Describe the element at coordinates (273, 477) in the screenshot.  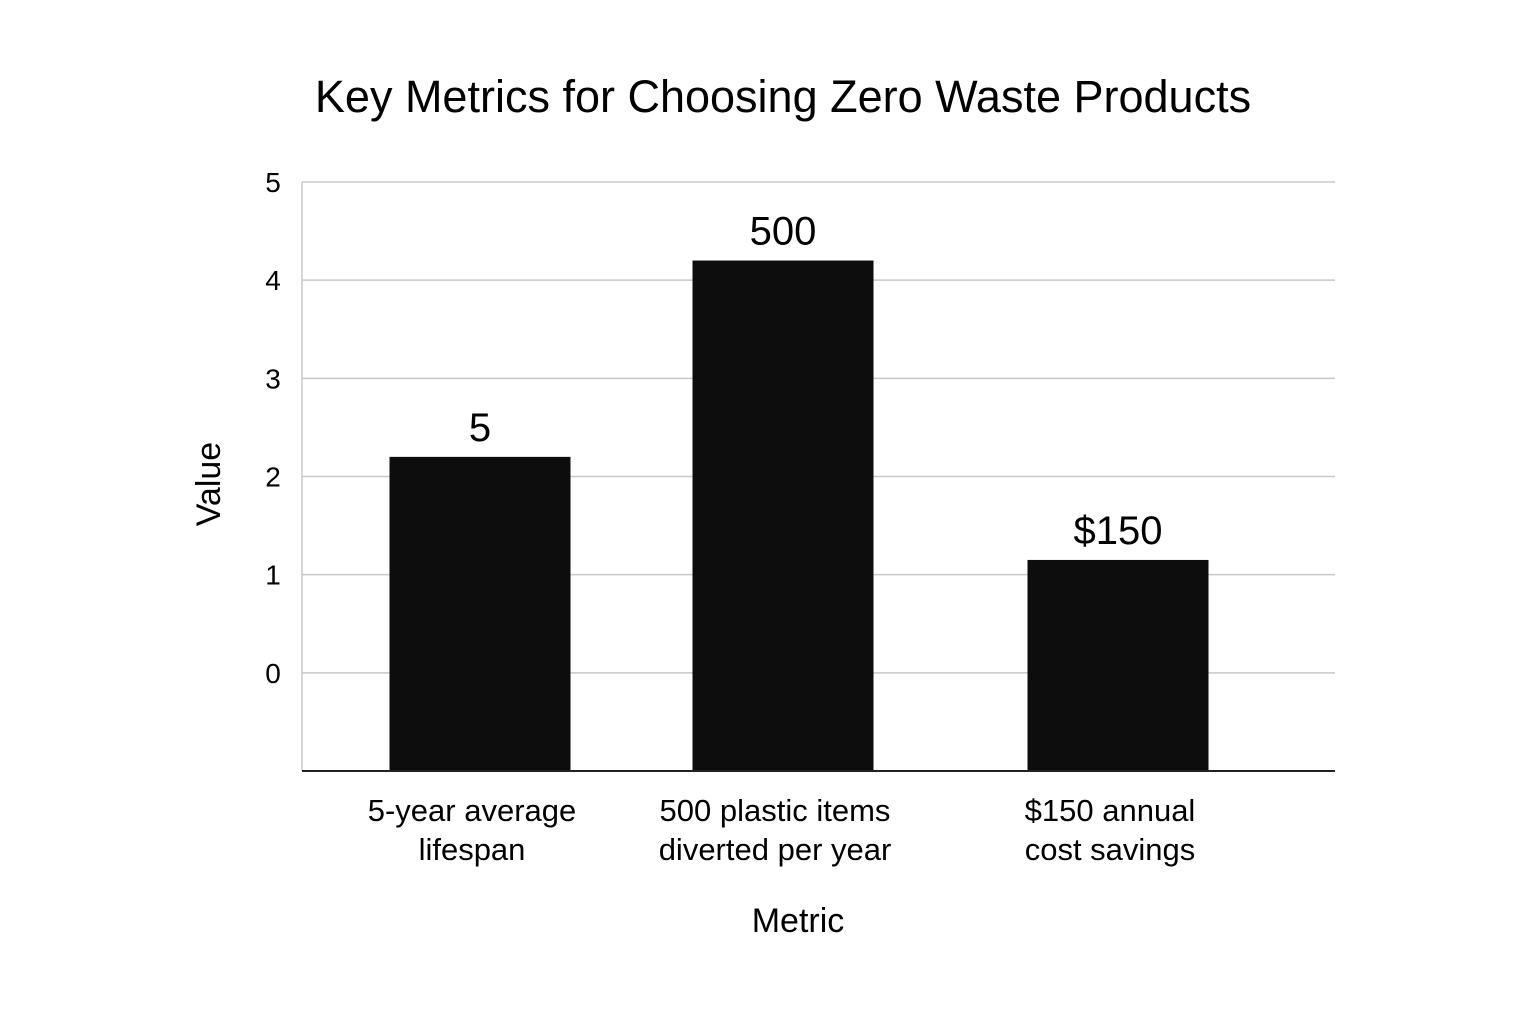
I see `y-tick-label: 2` at that location.